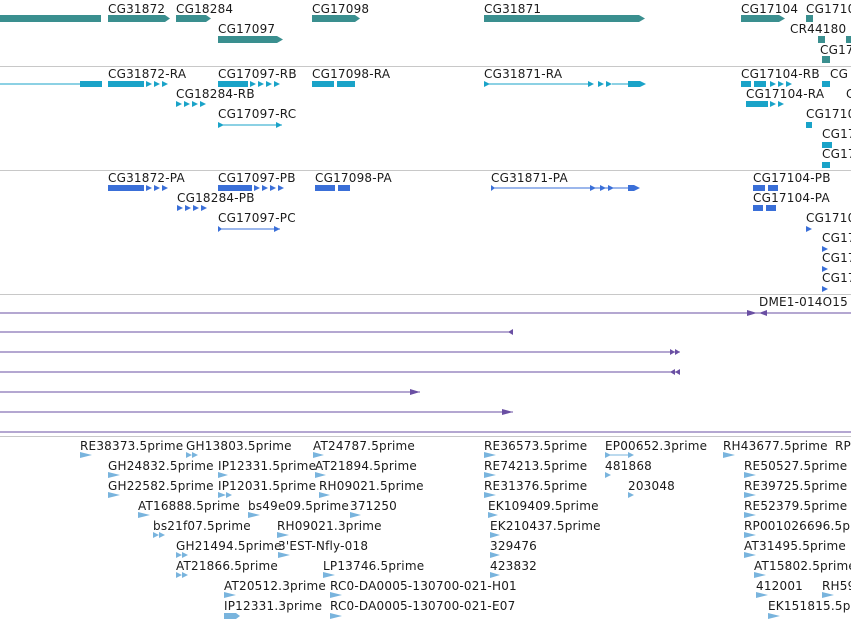 The image size is (851, 622). Describe the element at coordinates (227, 566) in the screenshot. I see `est-label: AT21866.5prime` at that location.